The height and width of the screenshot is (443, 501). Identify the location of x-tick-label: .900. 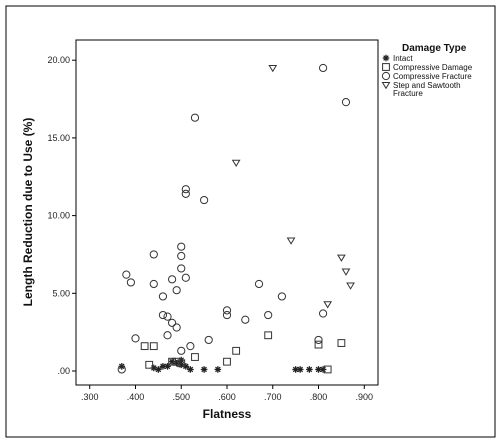
(365, 397).